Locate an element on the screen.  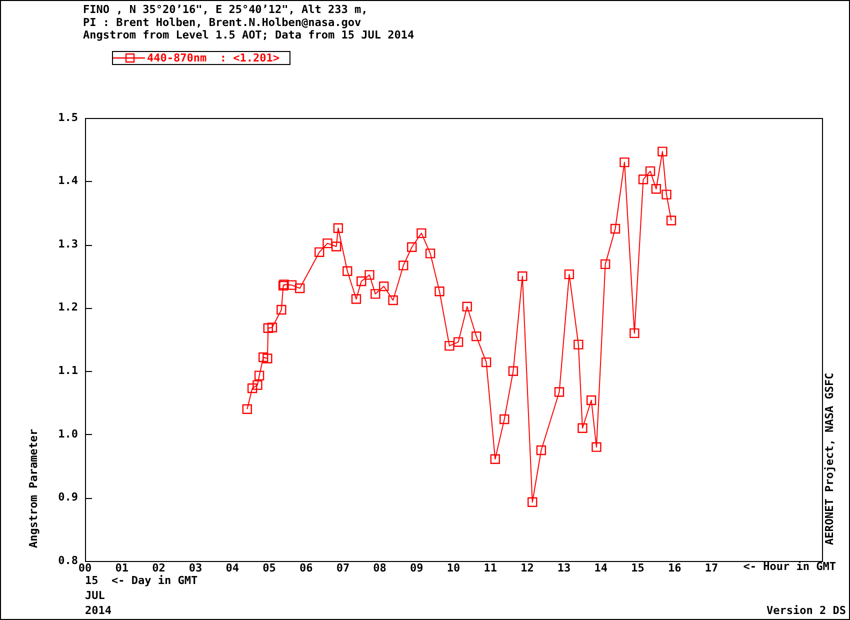
y-tick-label: 0.9 is located at coordinates (68, 497).